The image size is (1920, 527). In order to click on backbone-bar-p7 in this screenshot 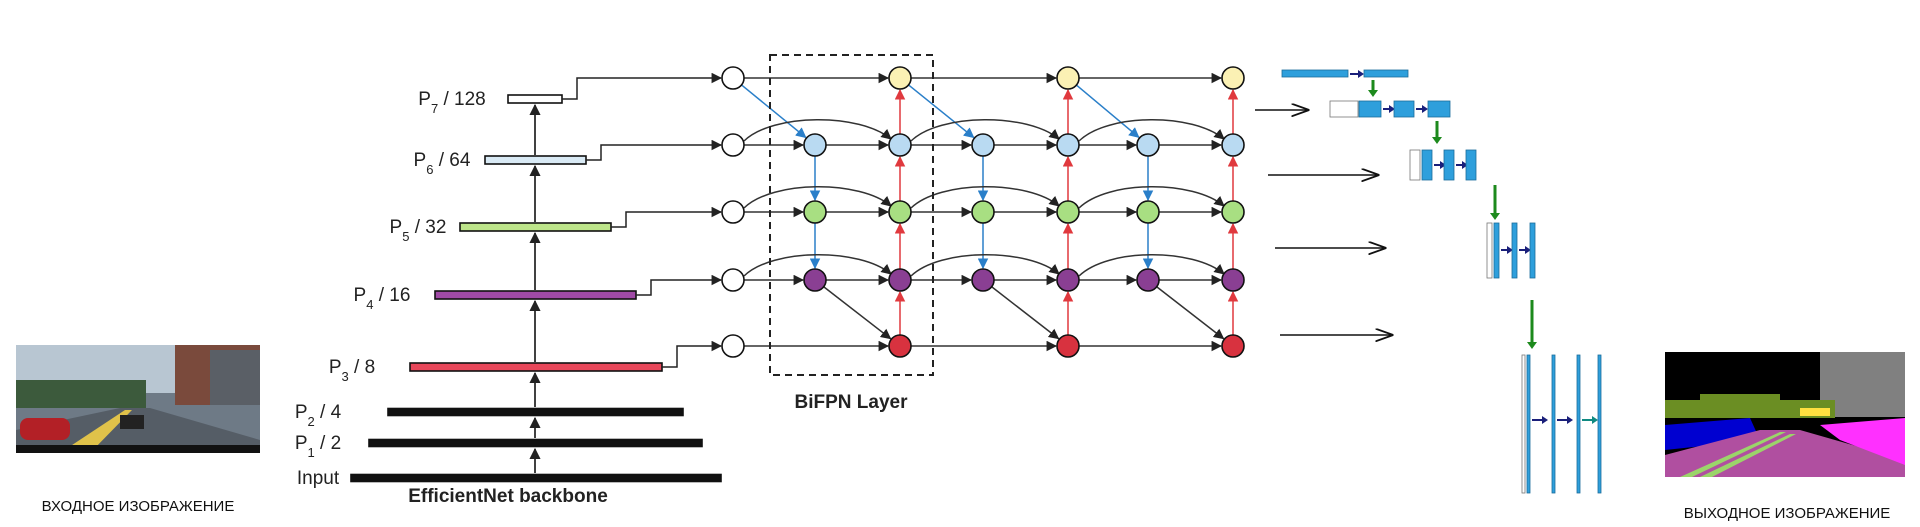, I will do `click(535, 99)`.